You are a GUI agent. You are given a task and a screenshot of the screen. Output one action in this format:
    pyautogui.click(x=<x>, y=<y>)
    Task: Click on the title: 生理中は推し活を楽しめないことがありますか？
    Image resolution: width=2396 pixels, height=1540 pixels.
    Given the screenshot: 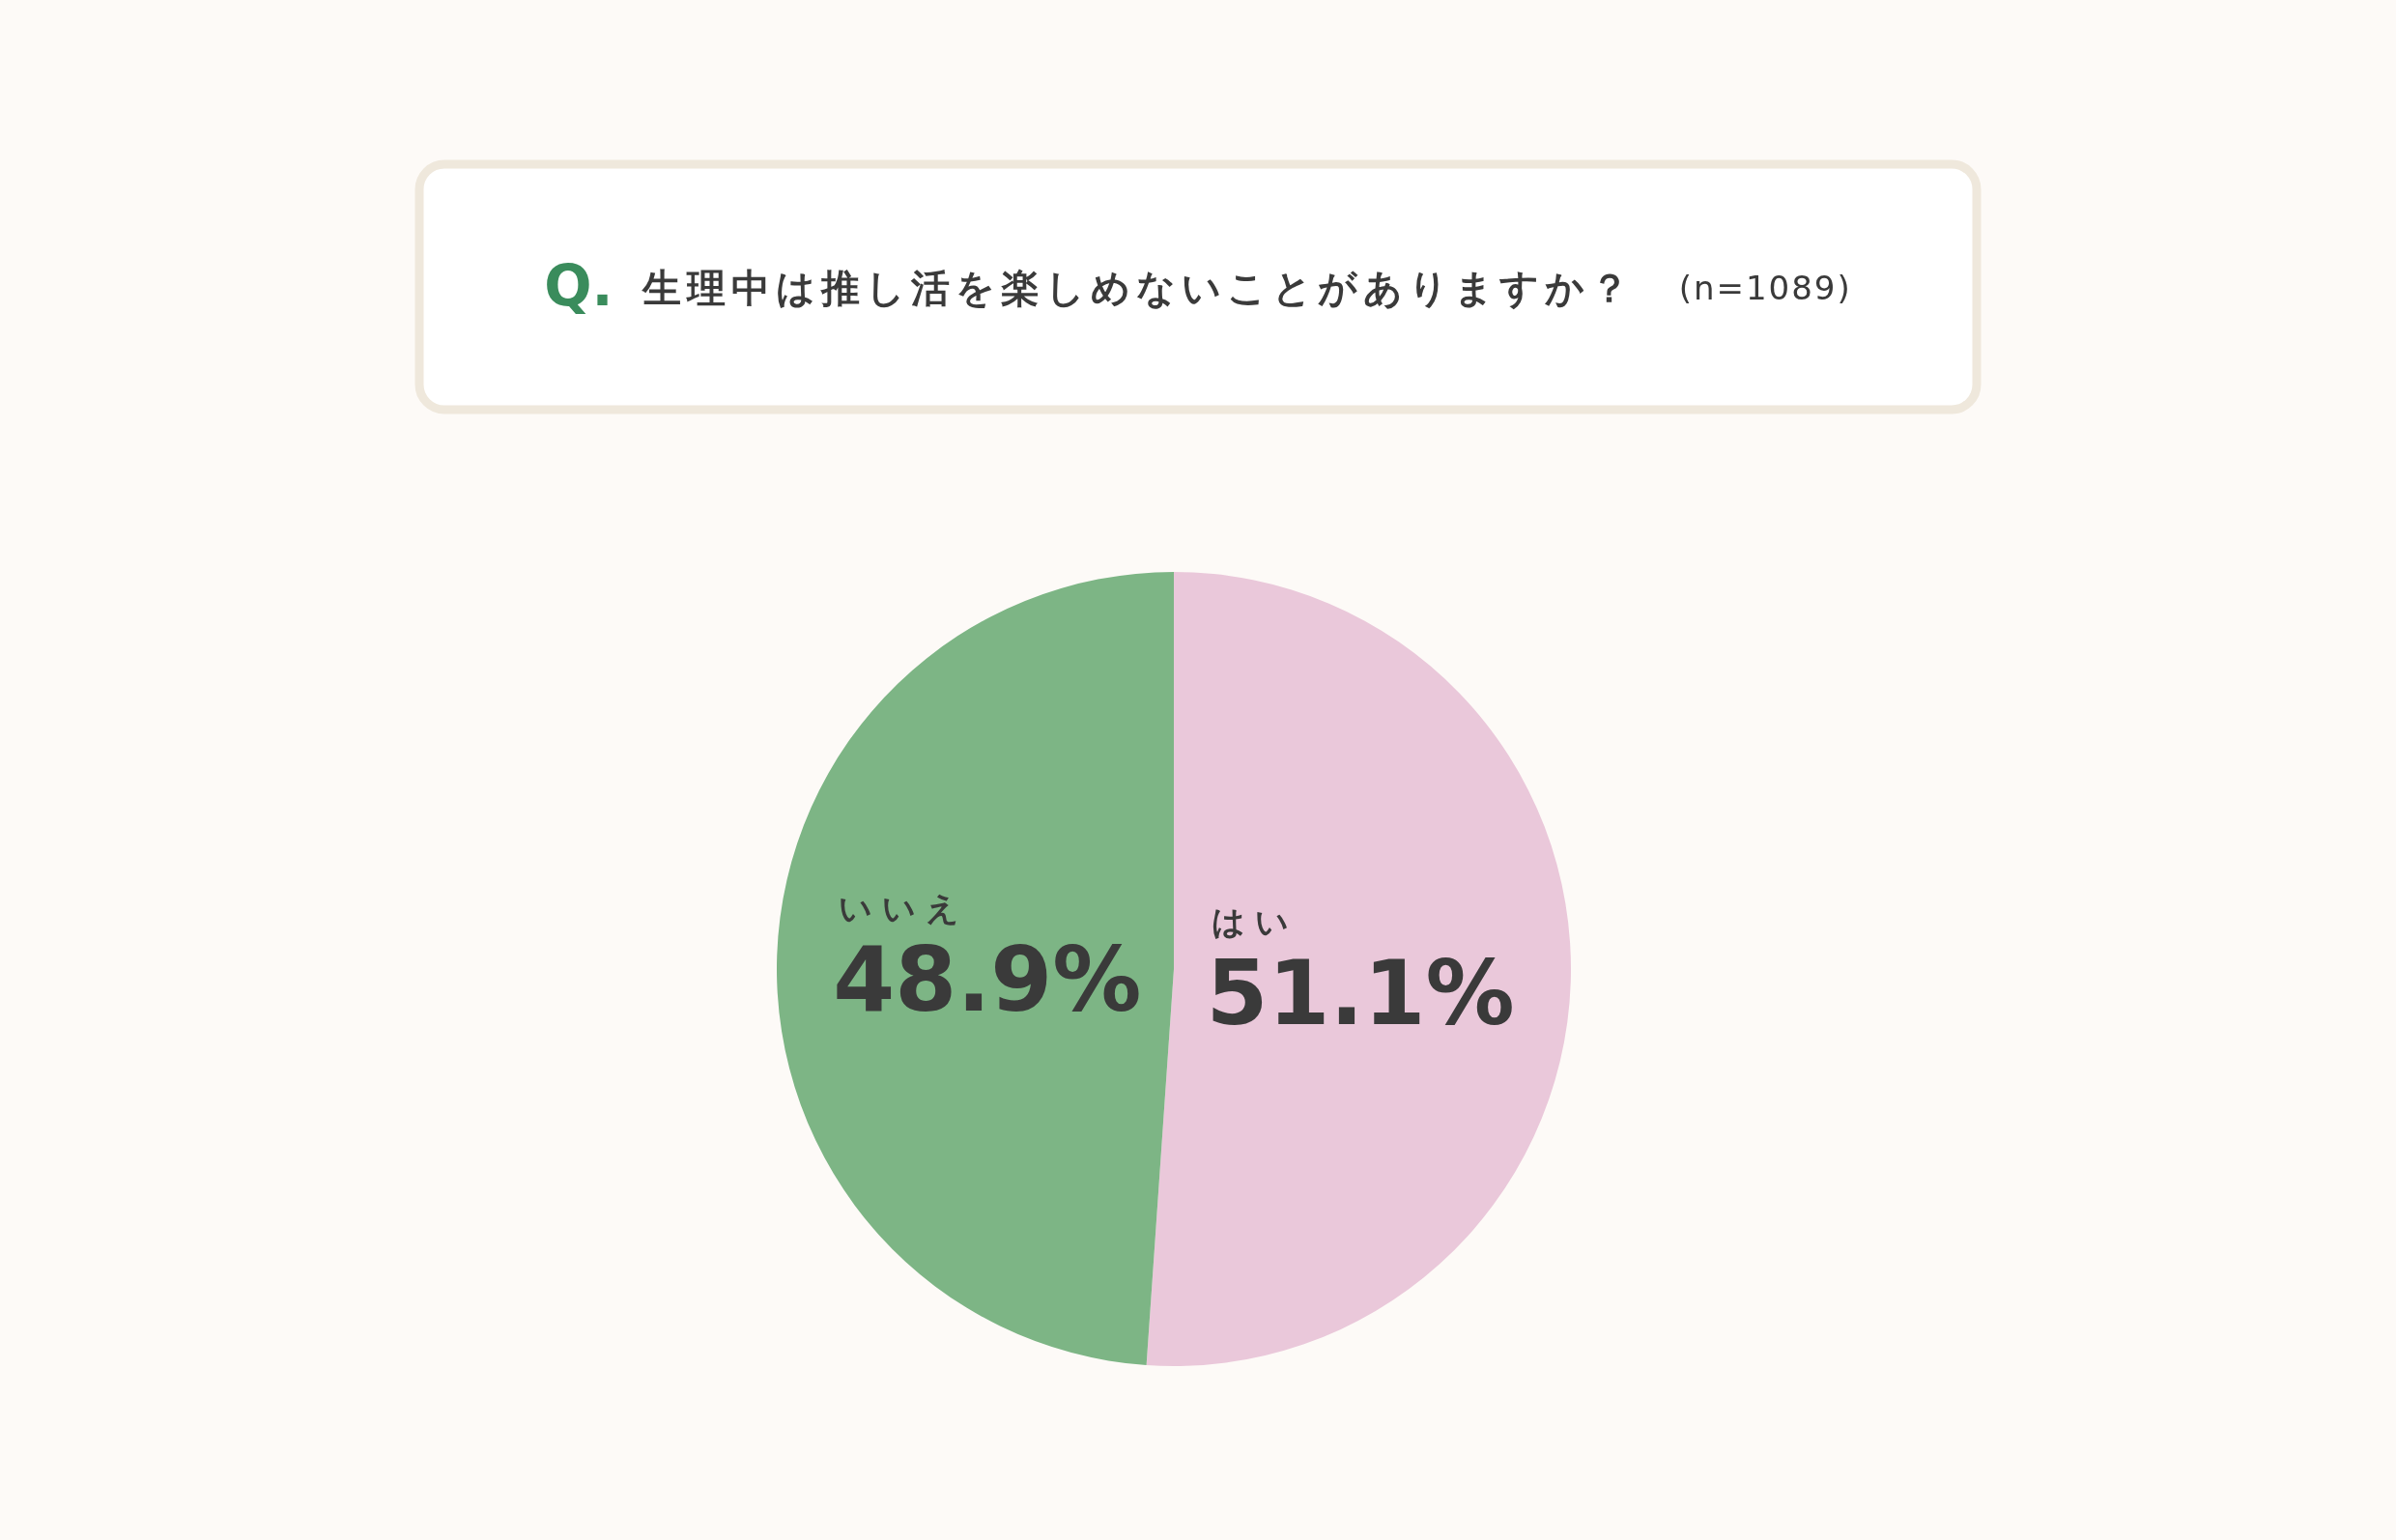 What is the action you would take?
    pyautogui.click(x=1138, y=288)
    